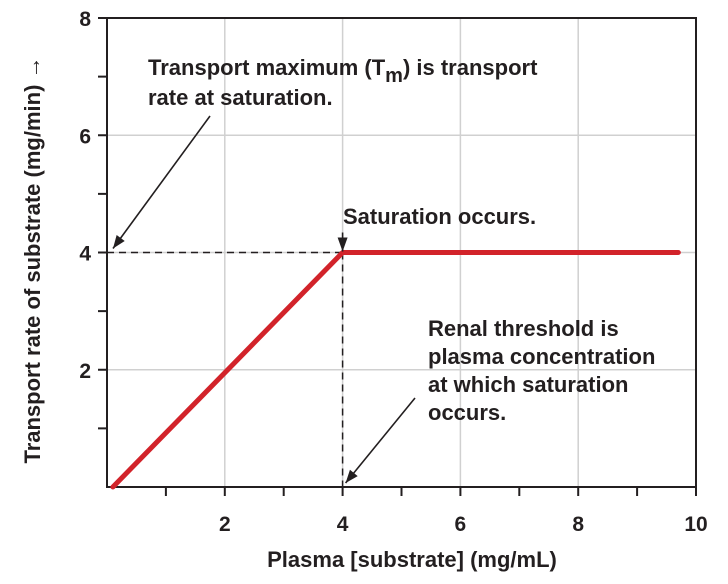 This screenshot has height=584, width=728. What do you see at coordinates (695, 524) in the screenshot?
I see `x-tick-label-10: 10` at bounding box center [695, 524].